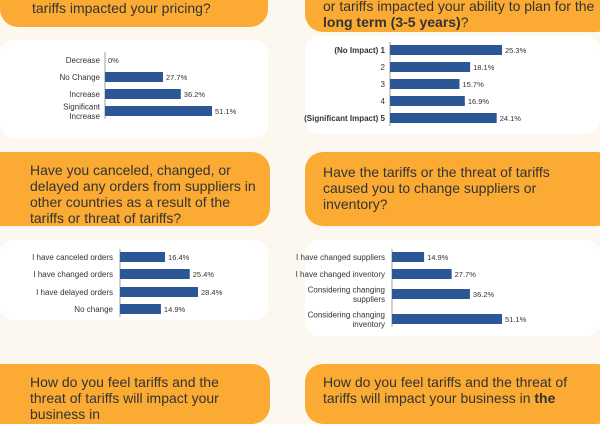  What do you see at coordinates (383, 101) in the screenshot?
I see `category-label: 4` at bounding box center [383, 101].